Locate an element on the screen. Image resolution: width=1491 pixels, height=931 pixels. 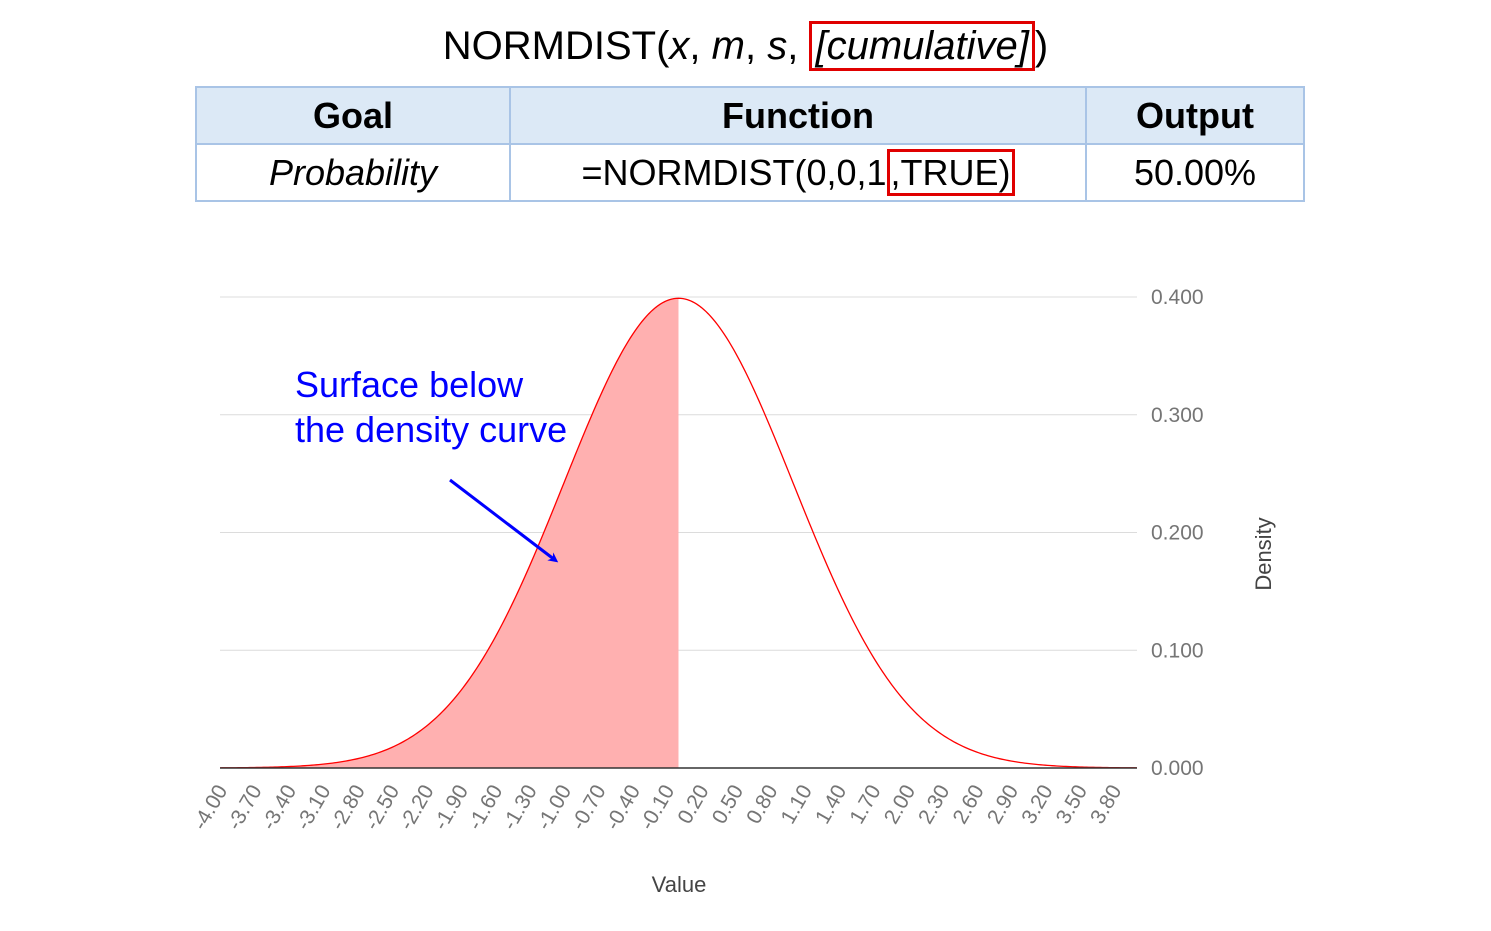
title-suffix: ) is located at coordinates (1041, 46).